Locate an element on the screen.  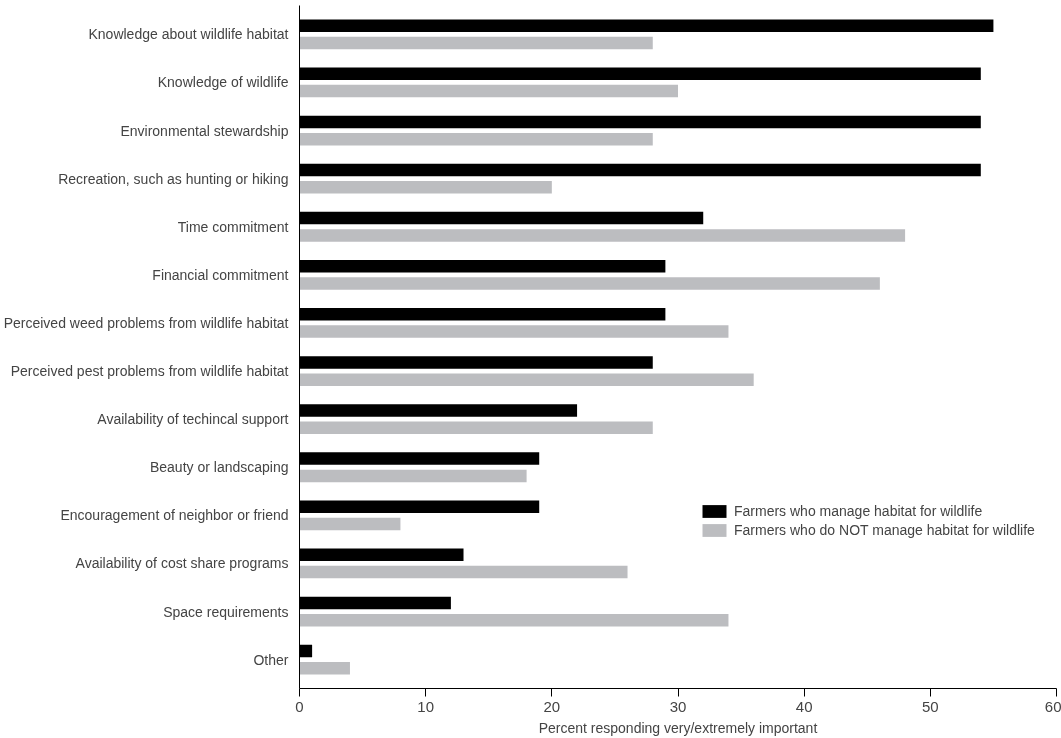
y-tick-label: Availability of cost share programs is located at coordinates (182, 563).